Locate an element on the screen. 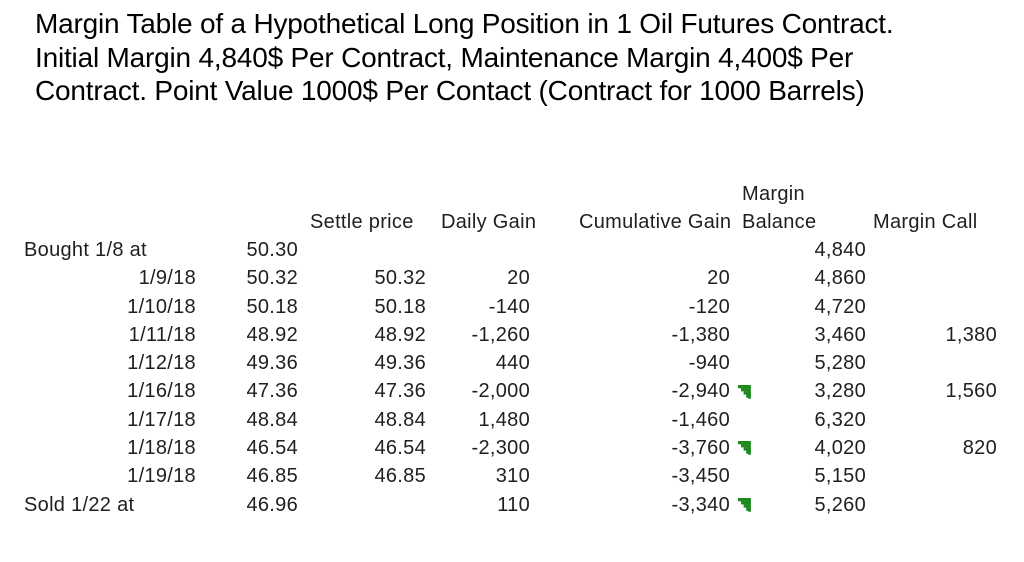 The height and width of the screenshot is (562, 1024). cell-margin-balance: 3,460 is located at coordinates (802, 335).